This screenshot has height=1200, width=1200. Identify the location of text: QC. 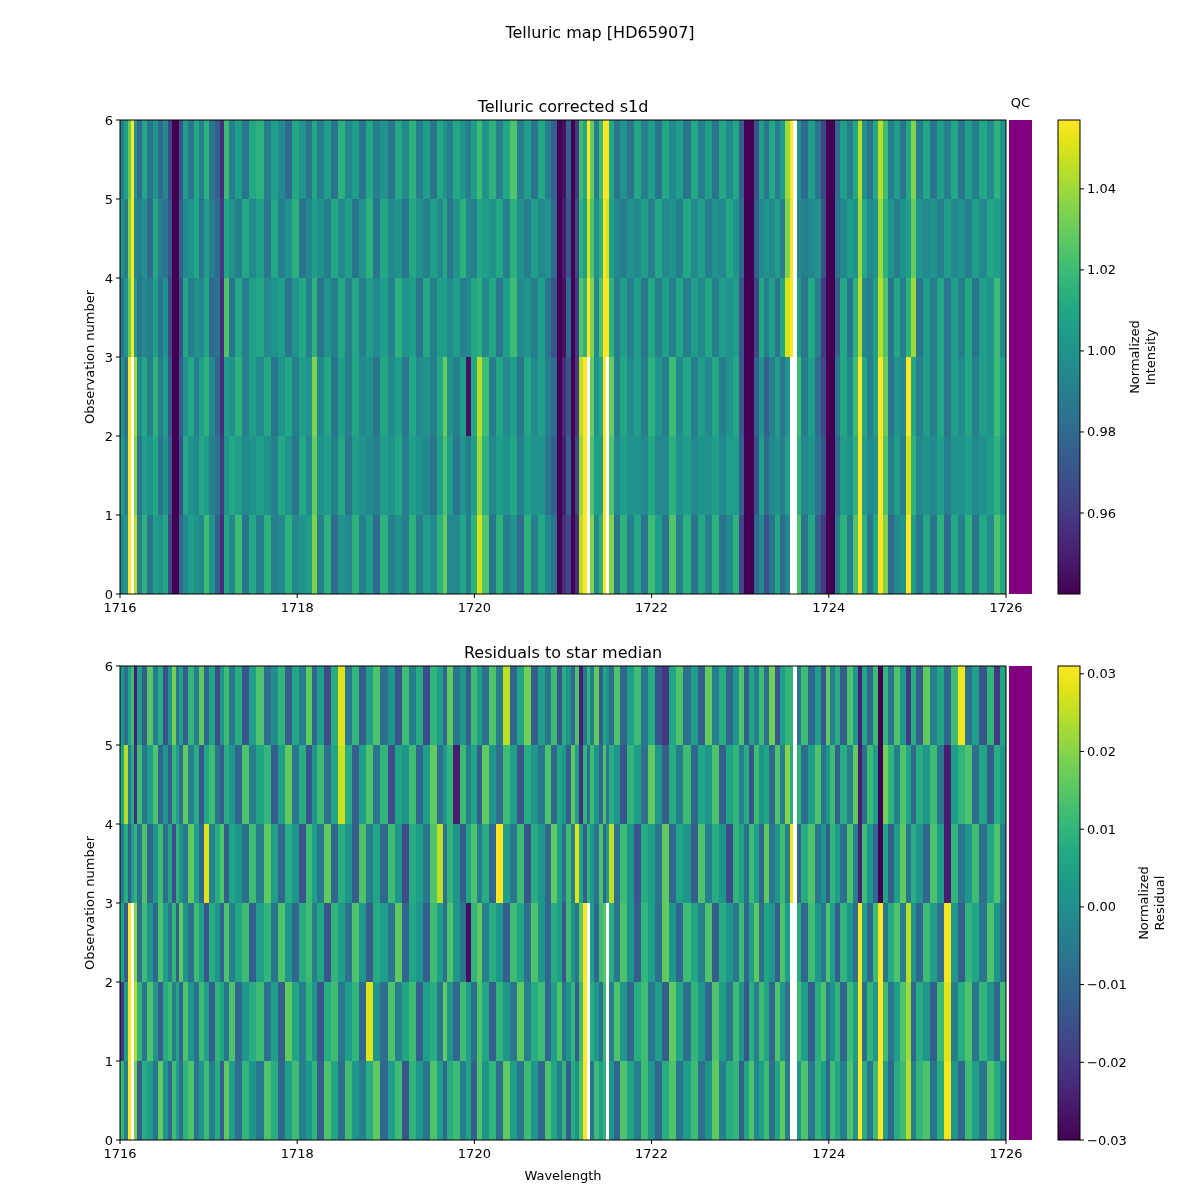
(1020, 102).